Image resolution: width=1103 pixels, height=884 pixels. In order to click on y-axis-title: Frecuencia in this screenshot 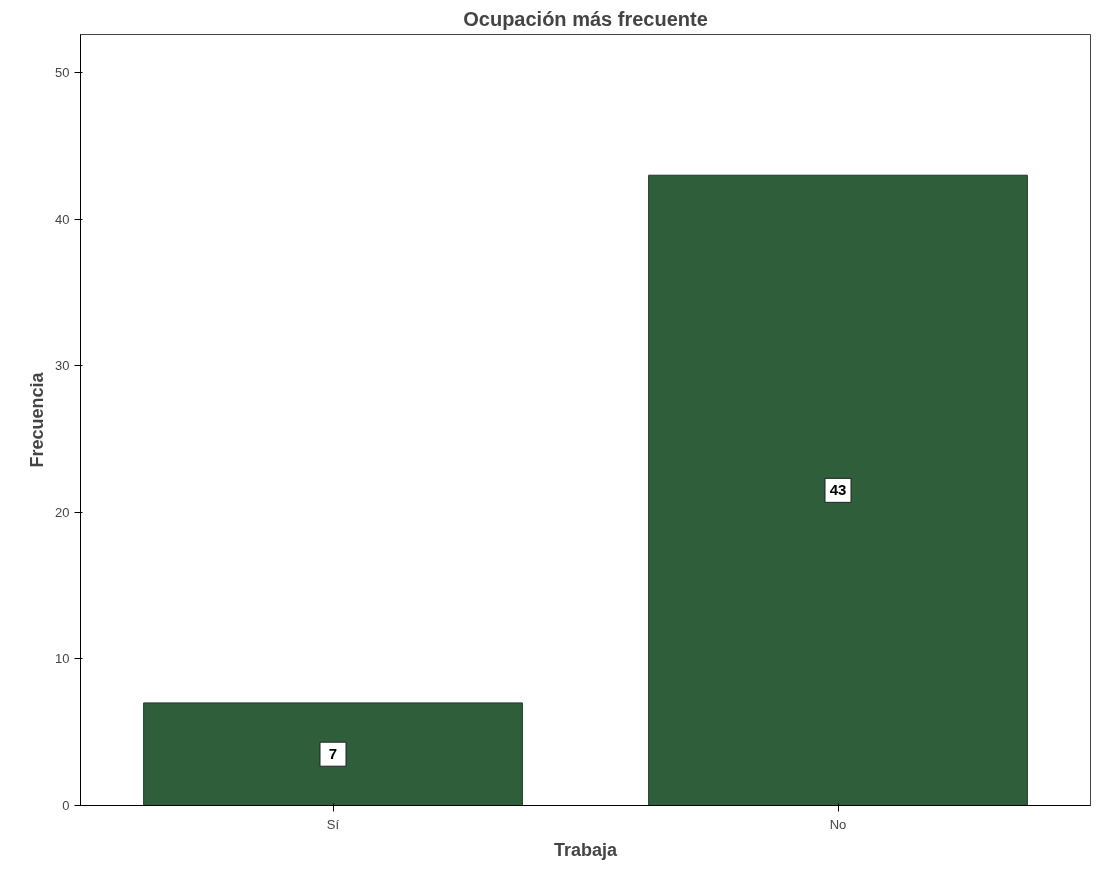, I will do `click(37, 419)`.